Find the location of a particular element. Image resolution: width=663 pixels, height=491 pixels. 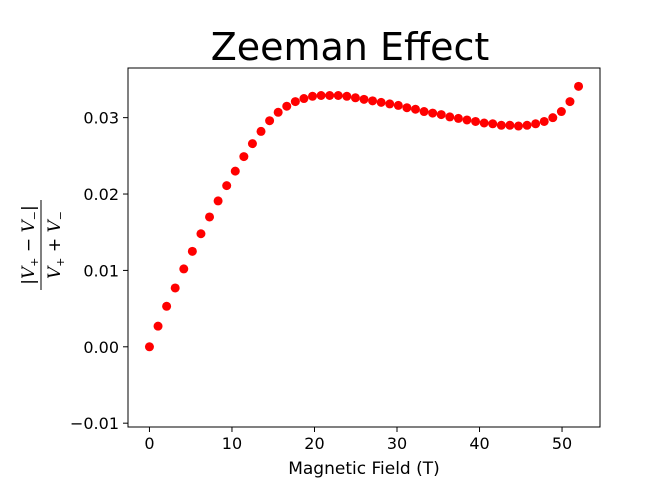

y-axis-label: |V+ − V−| V+ + V− is located at coordinates (43, 245).